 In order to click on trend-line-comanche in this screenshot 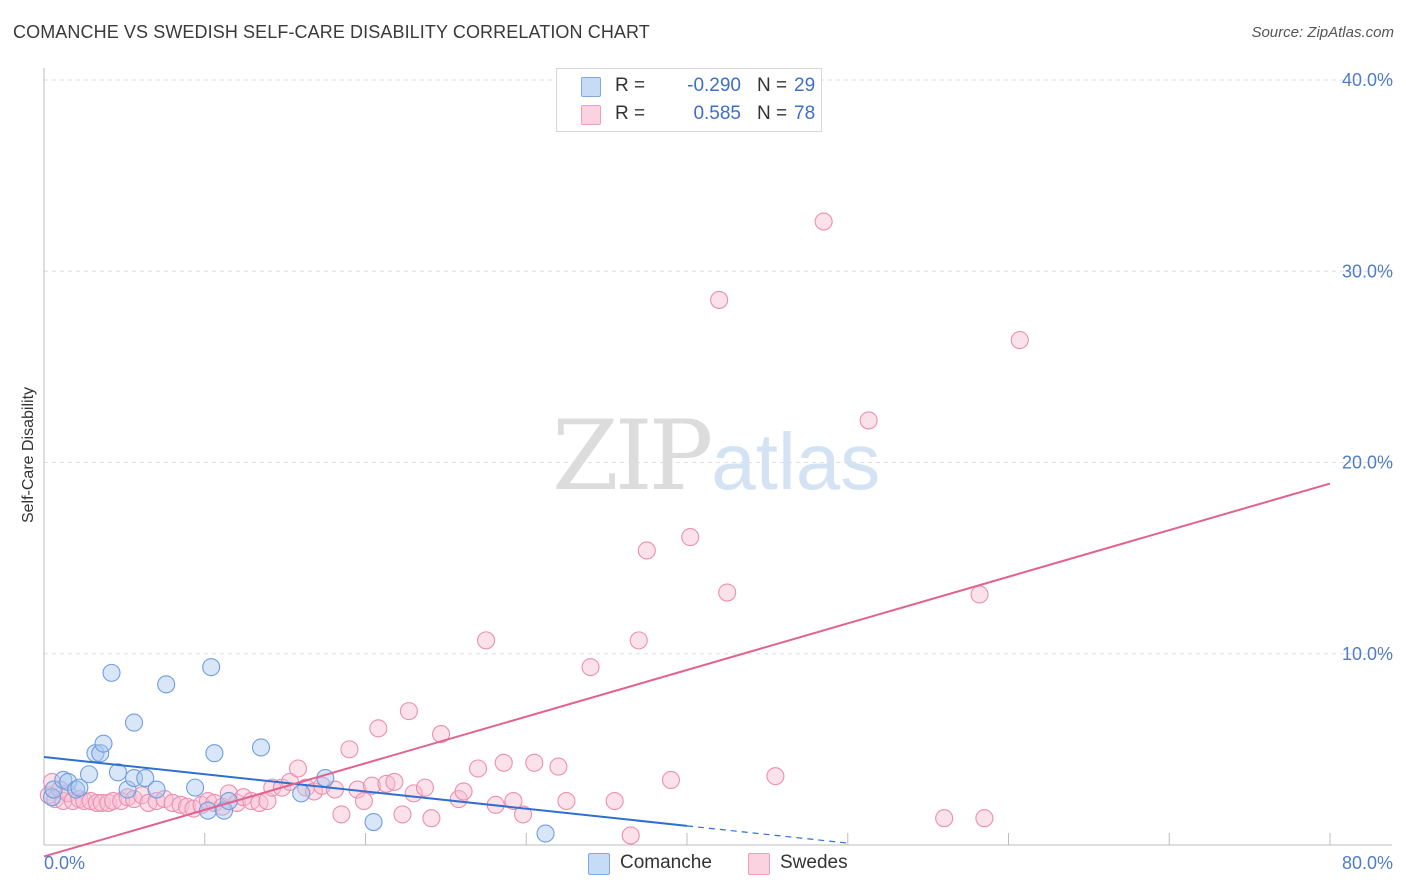, I will do `click(365, 791)`.